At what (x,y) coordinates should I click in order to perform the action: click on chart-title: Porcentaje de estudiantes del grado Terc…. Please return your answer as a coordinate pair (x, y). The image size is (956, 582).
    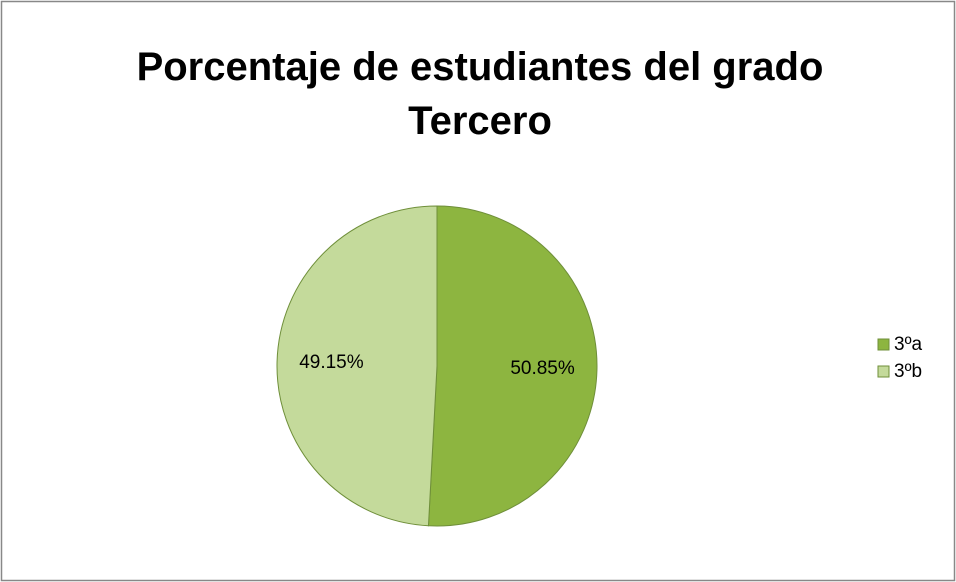
    Looking at the image, I should click on (480, 94).